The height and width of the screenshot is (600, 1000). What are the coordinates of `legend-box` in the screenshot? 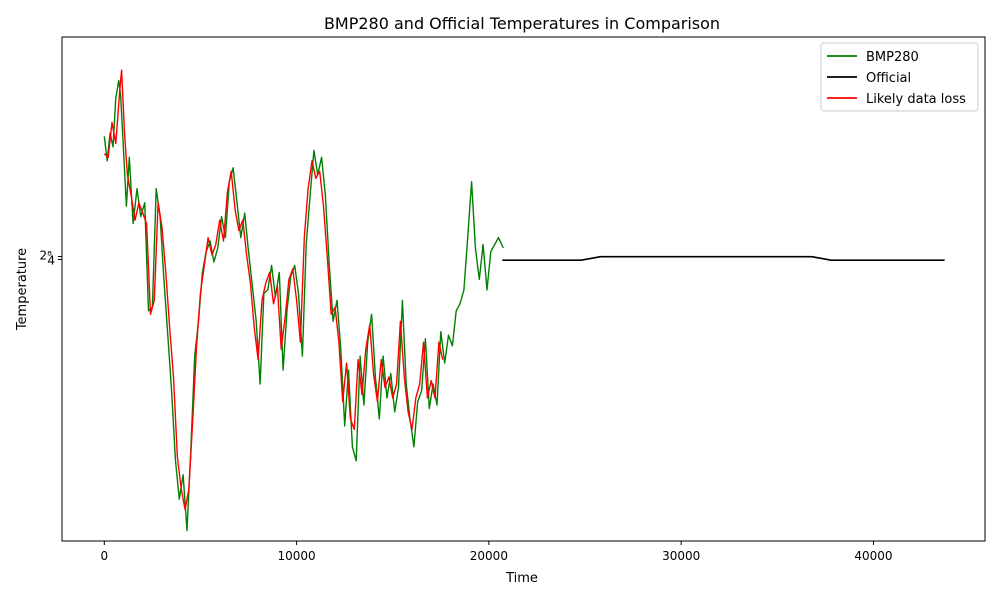 It's located at (899, 77).